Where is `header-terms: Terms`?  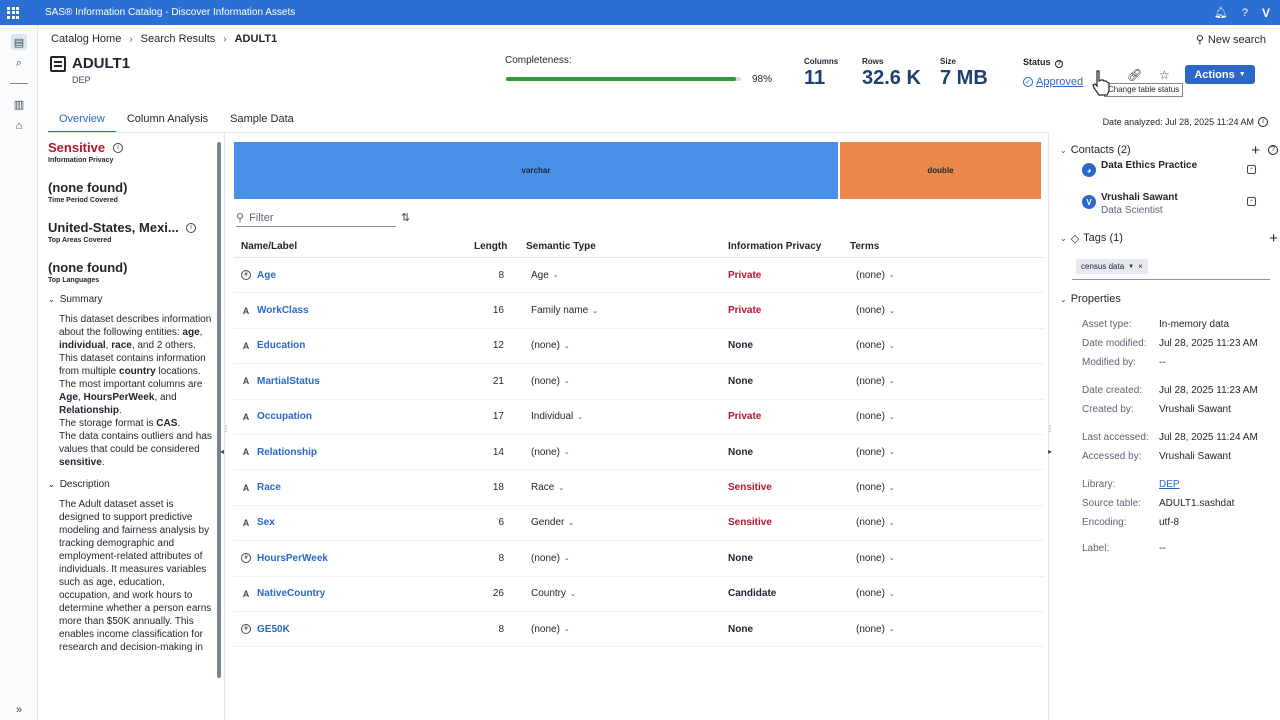 header-terms: Terms is located at coordinates (865, 246).